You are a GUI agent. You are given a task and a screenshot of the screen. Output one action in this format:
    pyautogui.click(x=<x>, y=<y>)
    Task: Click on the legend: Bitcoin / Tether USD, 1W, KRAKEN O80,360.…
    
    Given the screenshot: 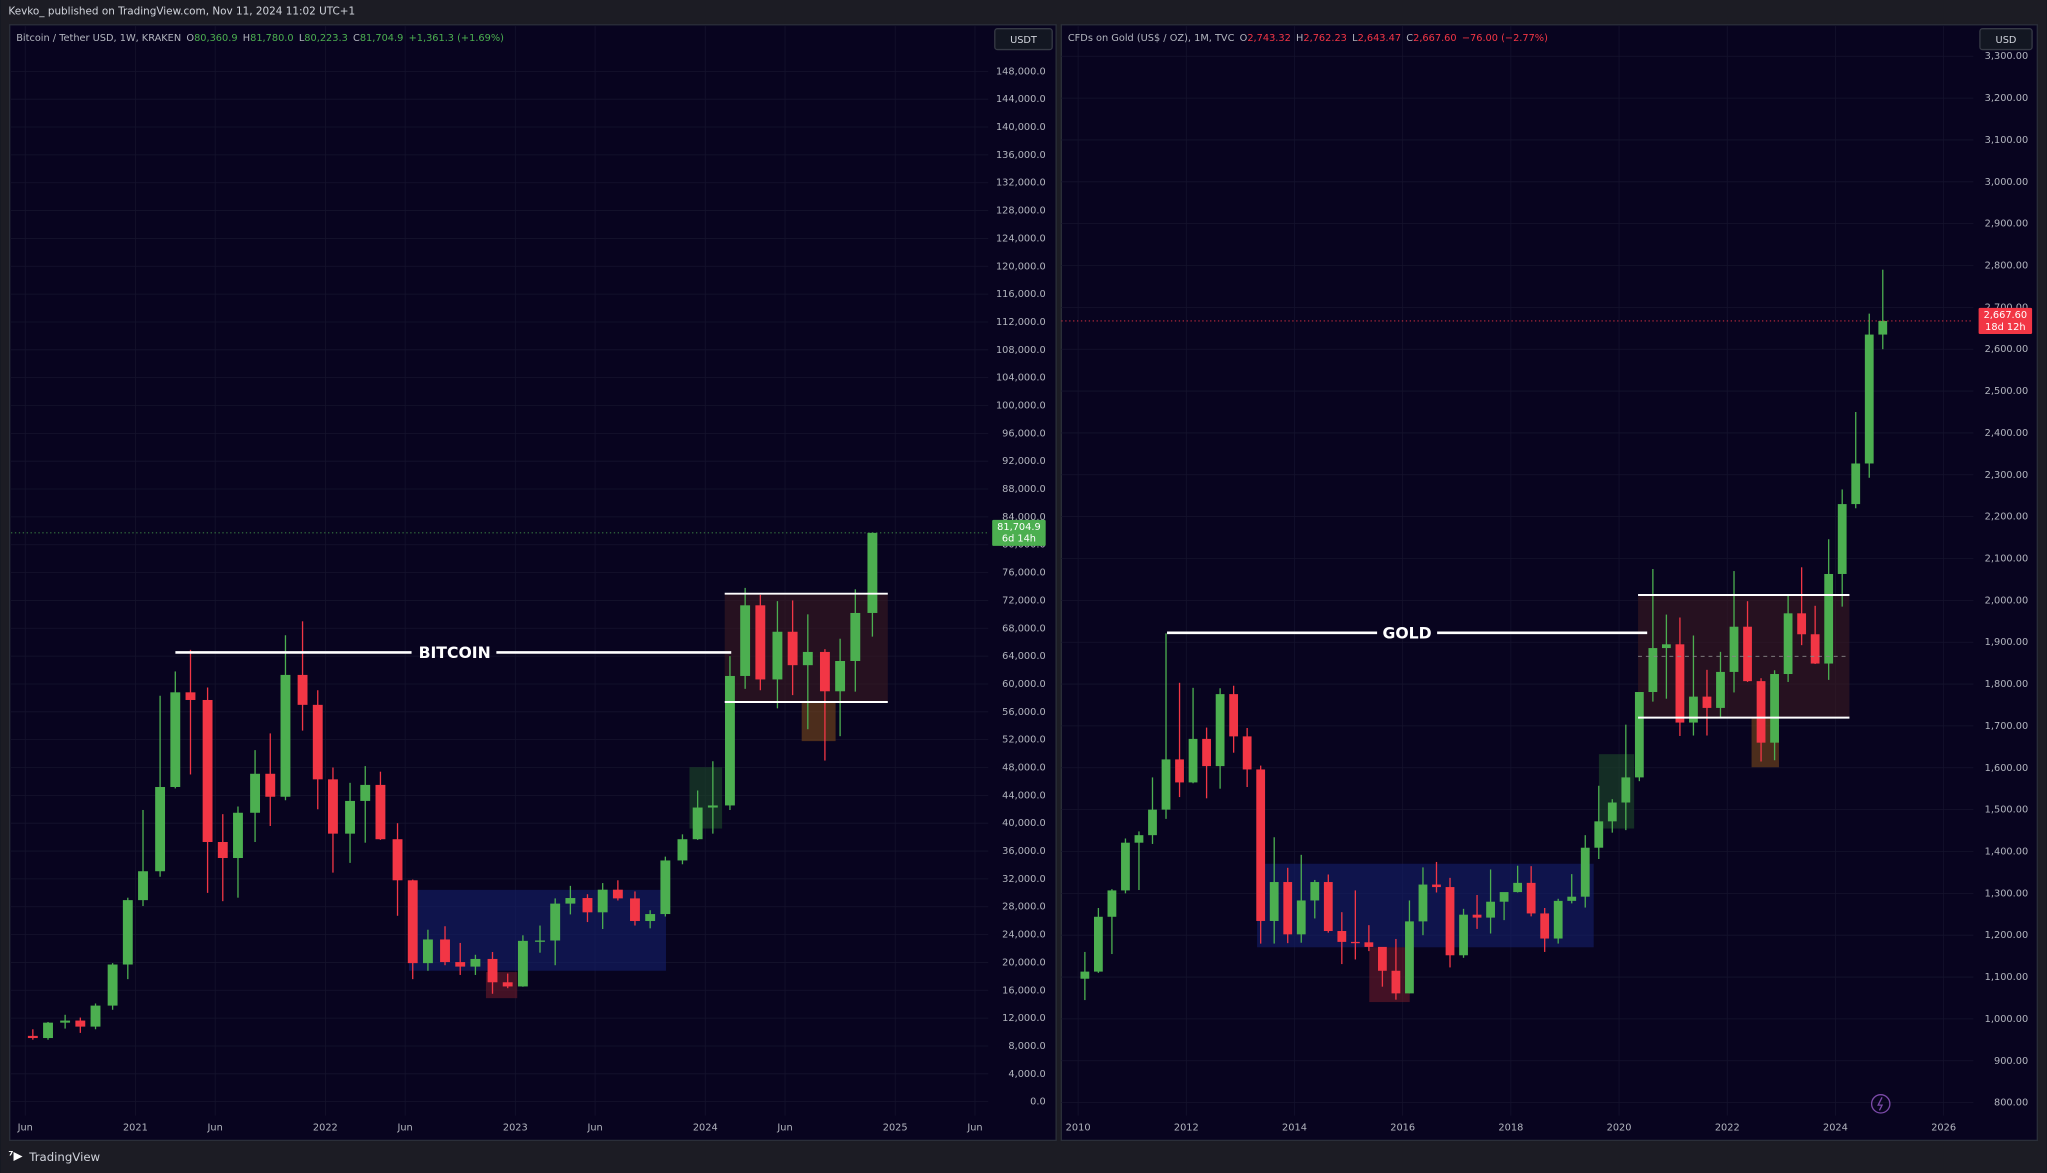 What is the action you would take?
    pyautogui.click(x=260, y=38)
    